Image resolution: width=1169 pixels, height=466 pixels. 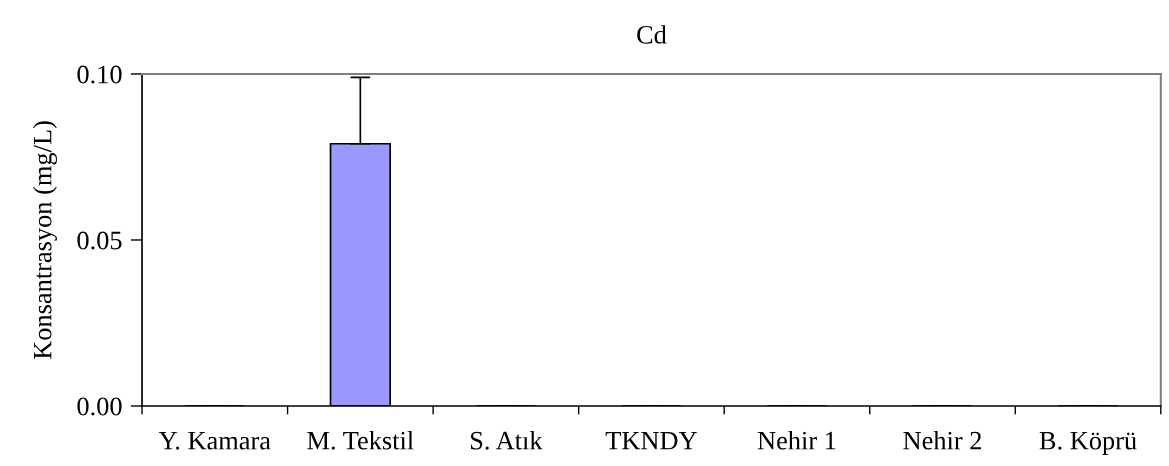 What do you see at coordinates (1088, 443) in the screenshot?
I see `x-tick-label: B. Köprü` at bounding box center [1088, 443].